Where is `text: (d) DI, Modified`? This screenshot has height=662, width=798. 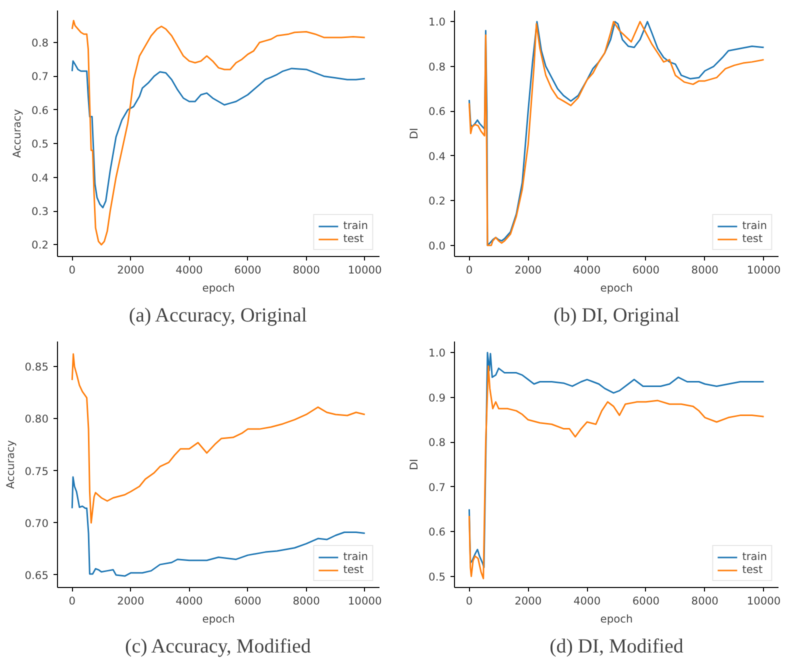
text: (d) DI, Modified is located at coordinates (617, 647).